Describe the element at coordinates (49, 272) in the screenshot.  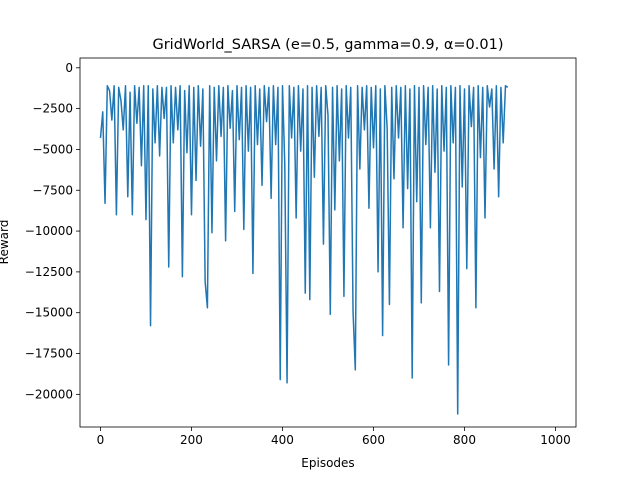
I see `y-tick-label: −12500` at that location.